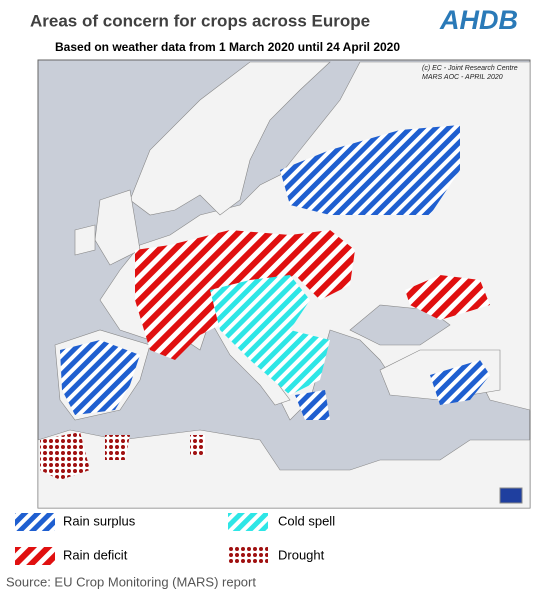  What do you see at coordinates (301, 554) in the screenshot?
I see `legend-label: Drought` at bounding box center [301, 554].